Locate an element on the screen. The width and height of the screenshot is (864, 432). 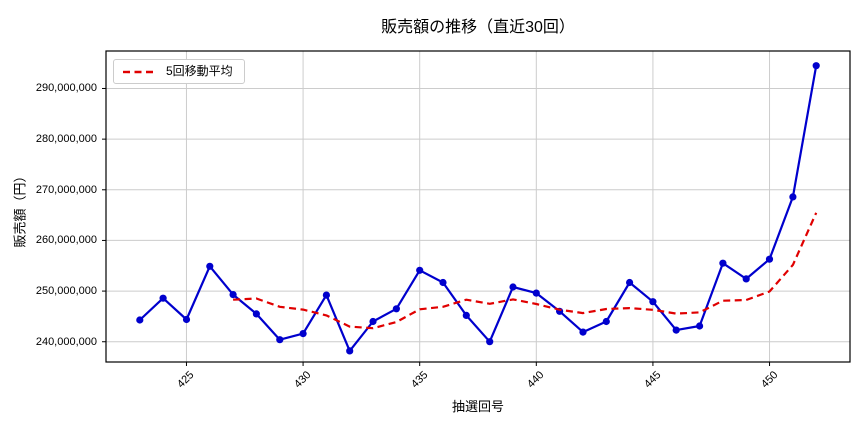
legend: 5回移動平均 is located at coordinates (179, 71).